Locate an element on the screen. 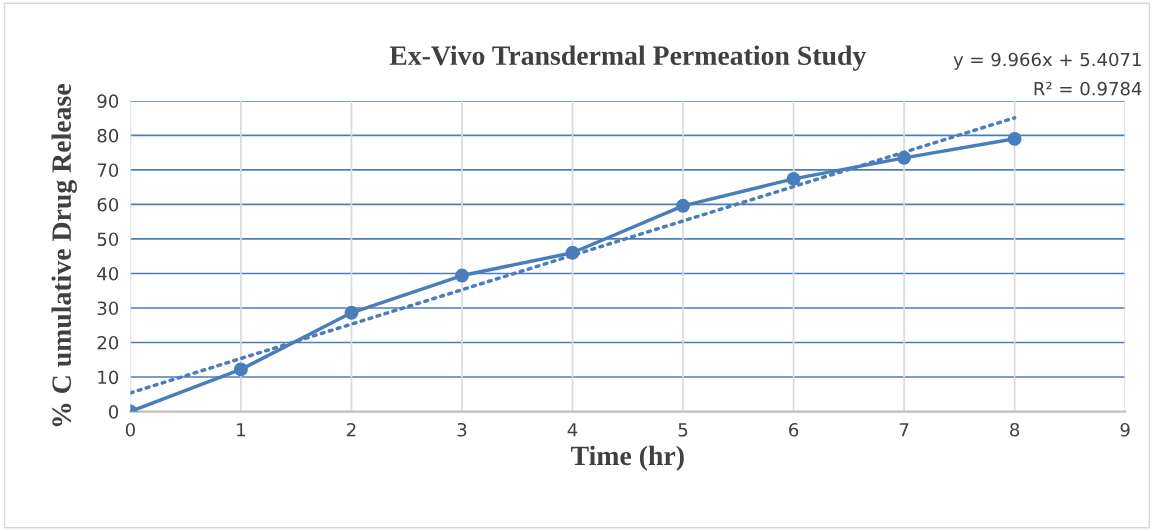  x-tick-label: 3 is located at coordinates (462, 429).